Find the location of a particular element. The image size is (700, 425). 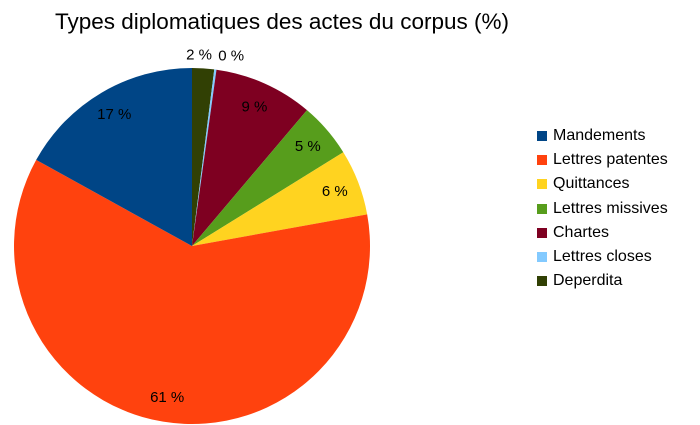

legend-label: Quittances is located at coordinates (591, 184).